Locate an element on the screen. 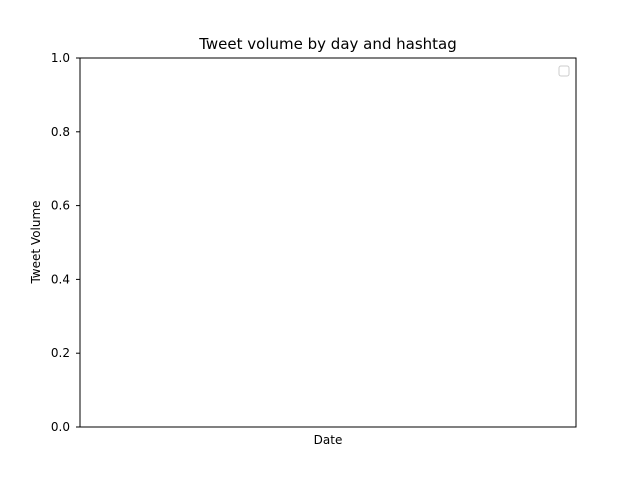 The width and height of the screenshot is (640, 480). y-tick-label: 0.2 is located at coordinates (60, 353).